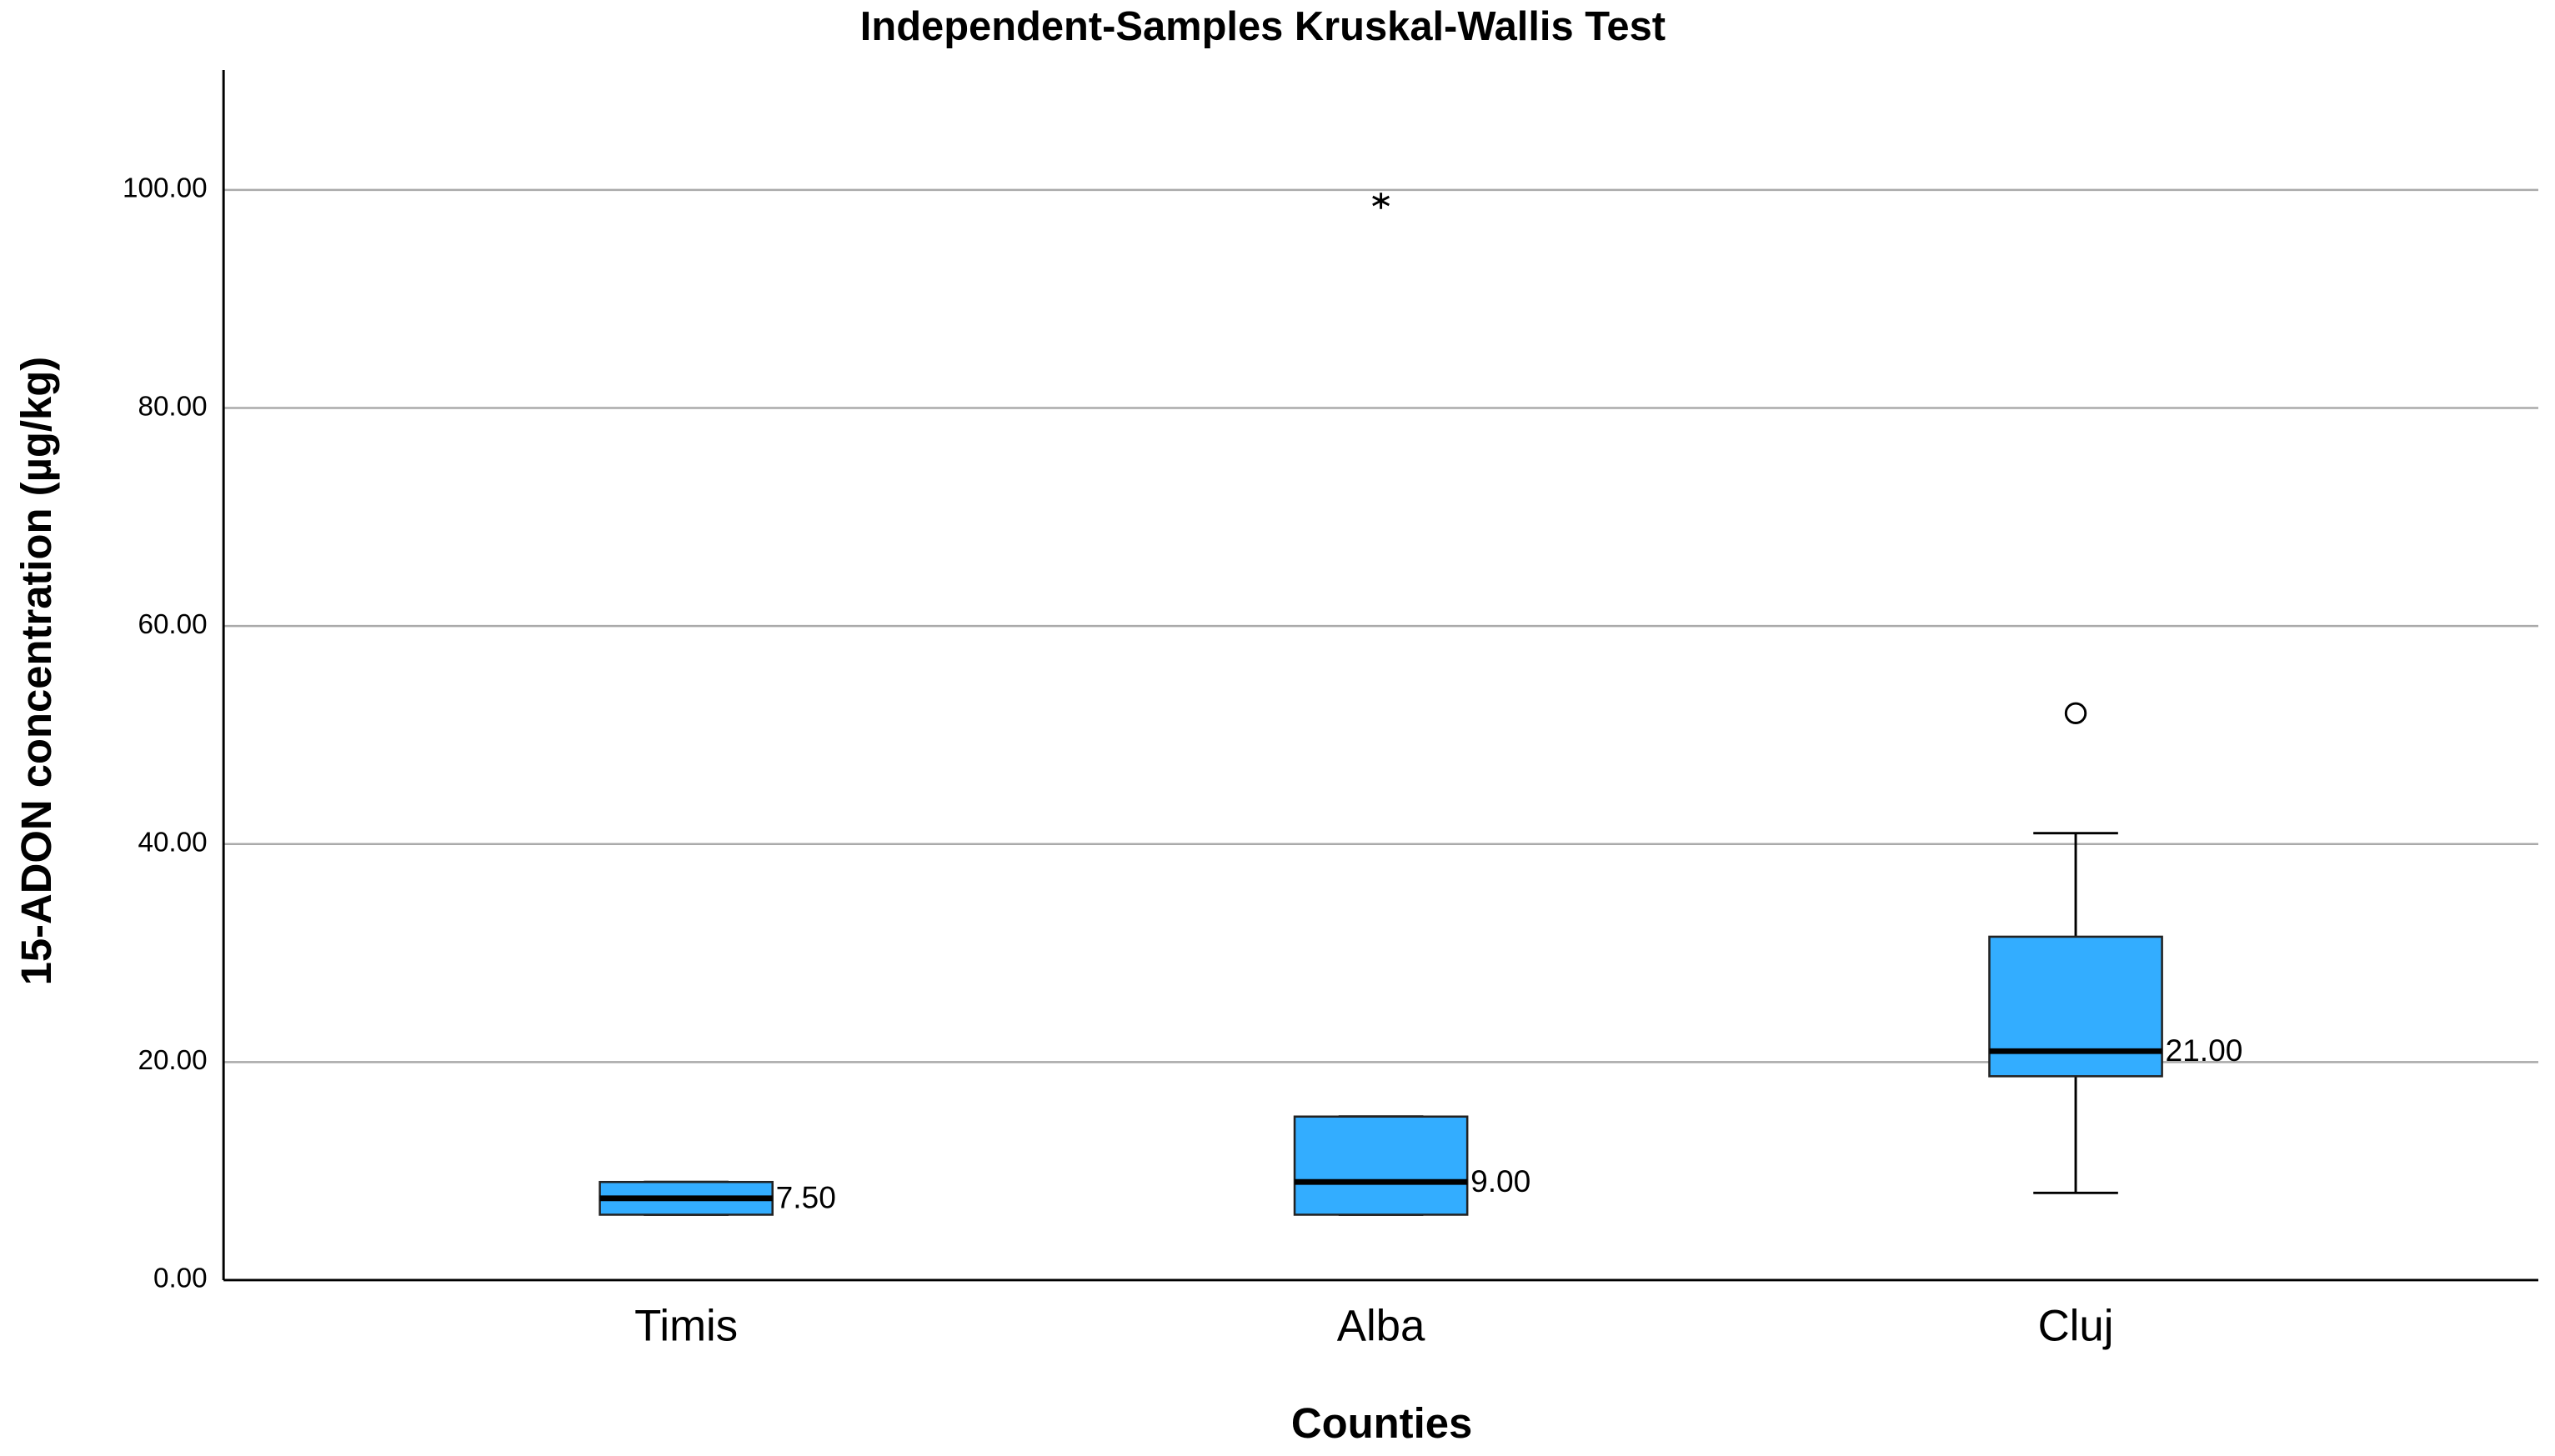 Image resolution: width=2555 pixels, height=1456 pixels. I want to click on y-tick-label: 0.00, so click(181, 1278).